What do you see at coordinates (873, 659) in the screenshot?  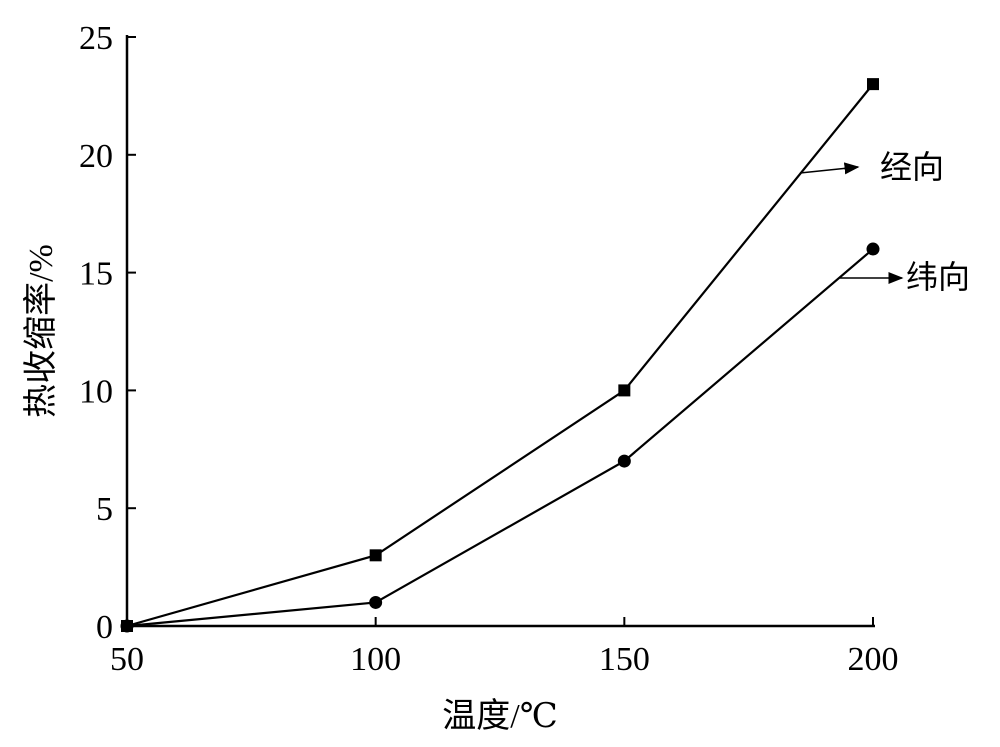 I see `x-tick-label: 200` at bounding box center [873, 659].